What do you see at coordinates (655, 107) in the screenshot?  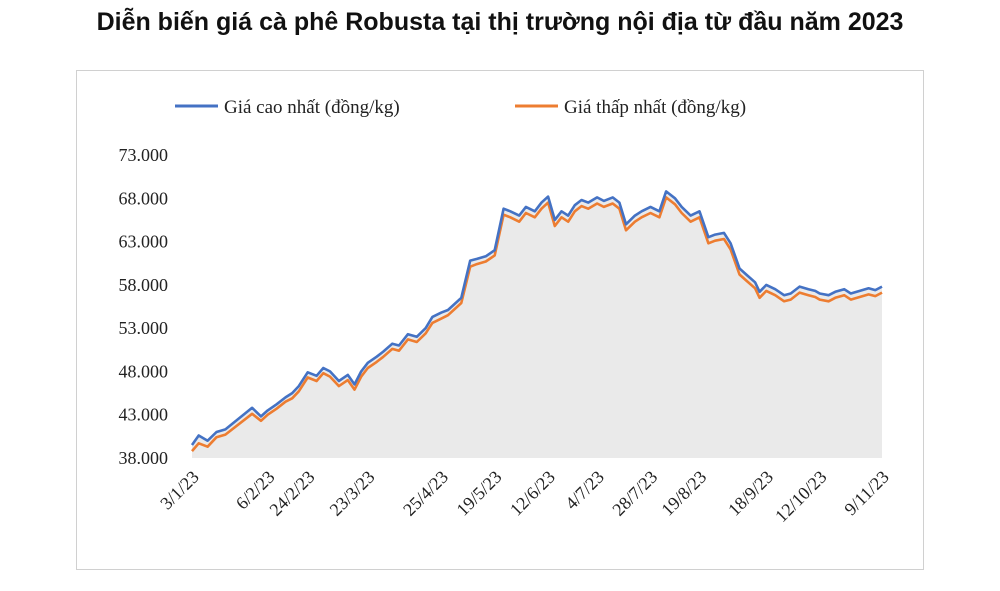 I see `legend-label-low: Giá thấp nhất (đồng/kg)` at bounding box center [655, 107].